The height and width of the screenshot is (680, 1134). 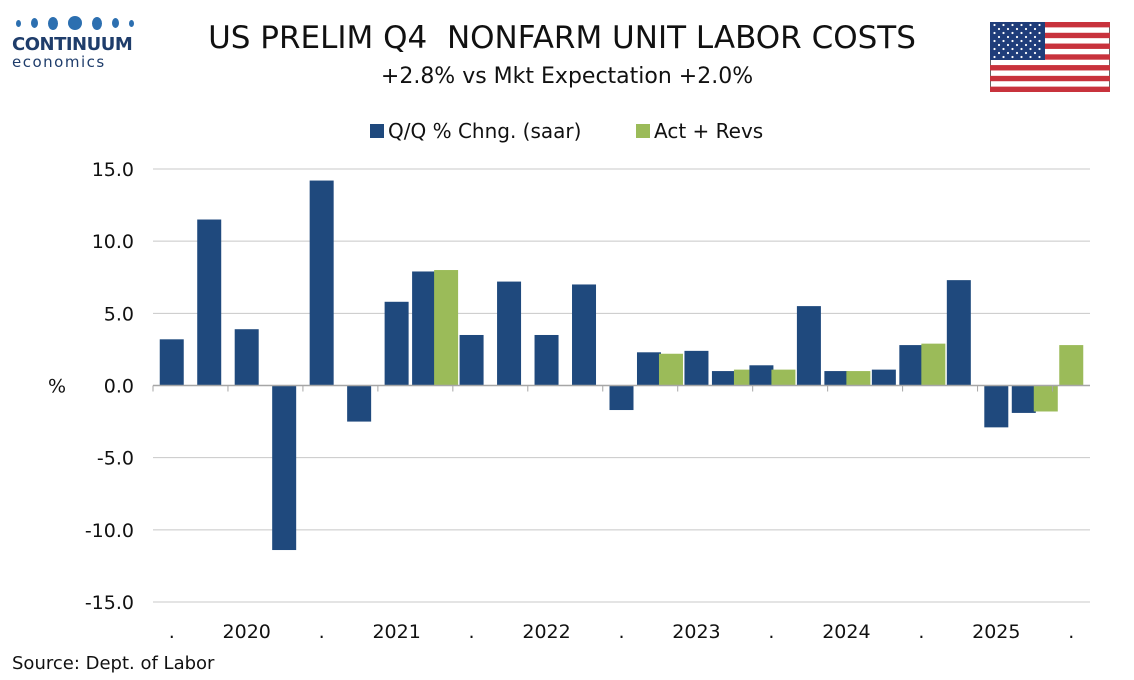 I want to click on logo-name: CONTINUUM, so click(x=72, y=44).